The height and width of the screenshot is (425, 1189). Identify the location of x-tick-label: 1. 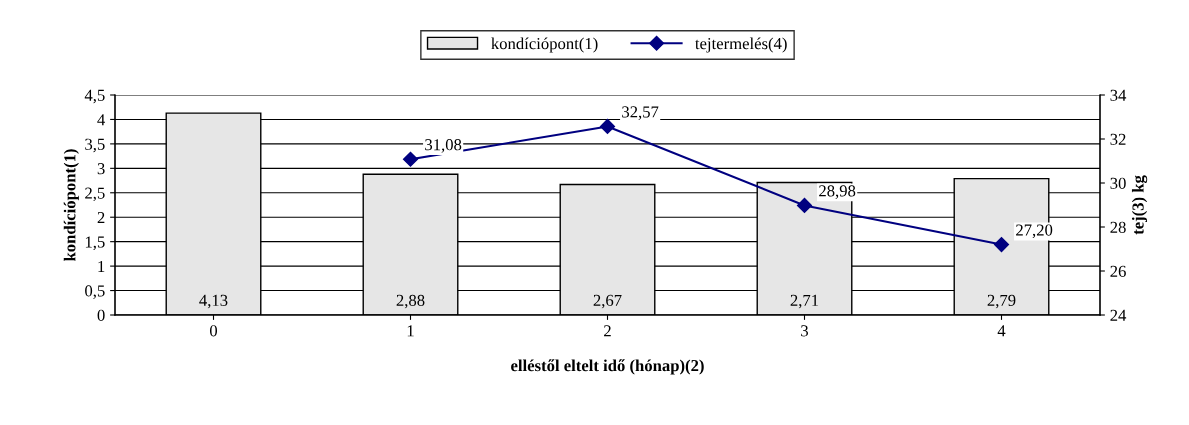
(410, 331).